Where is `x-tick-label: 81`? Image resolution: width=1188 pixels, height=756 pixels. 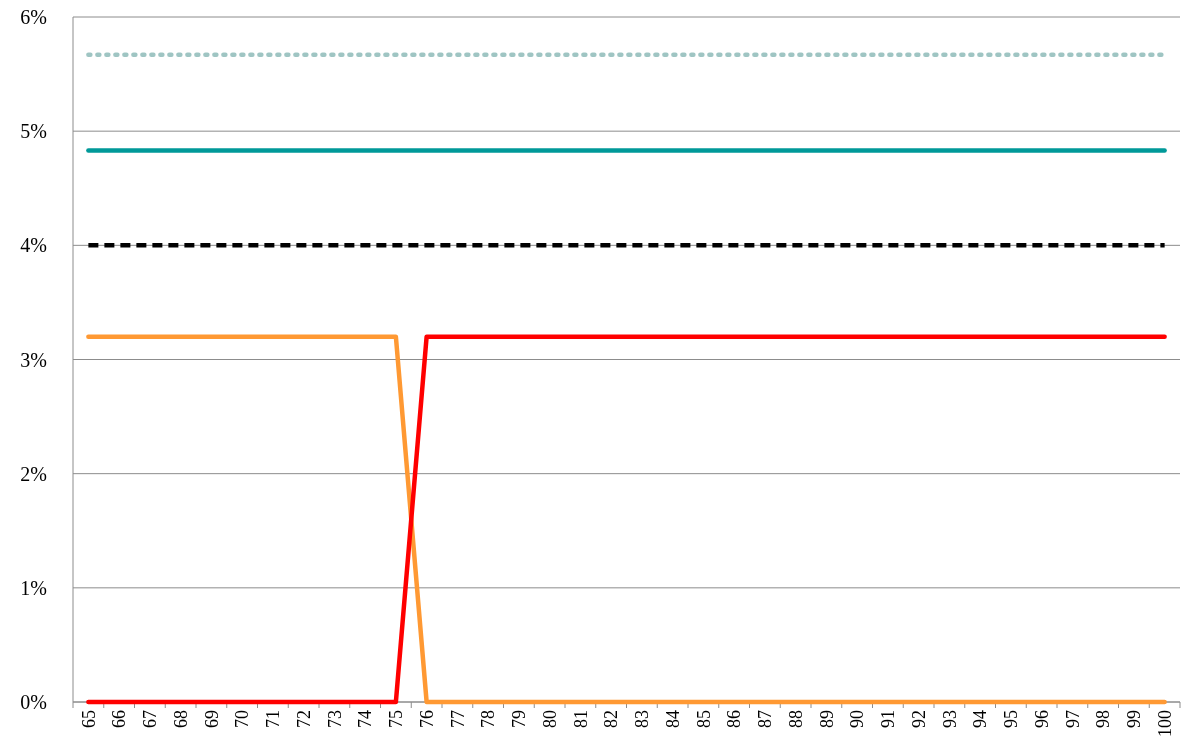
x-tick-label: 81 is located at coordinates (580, 719).